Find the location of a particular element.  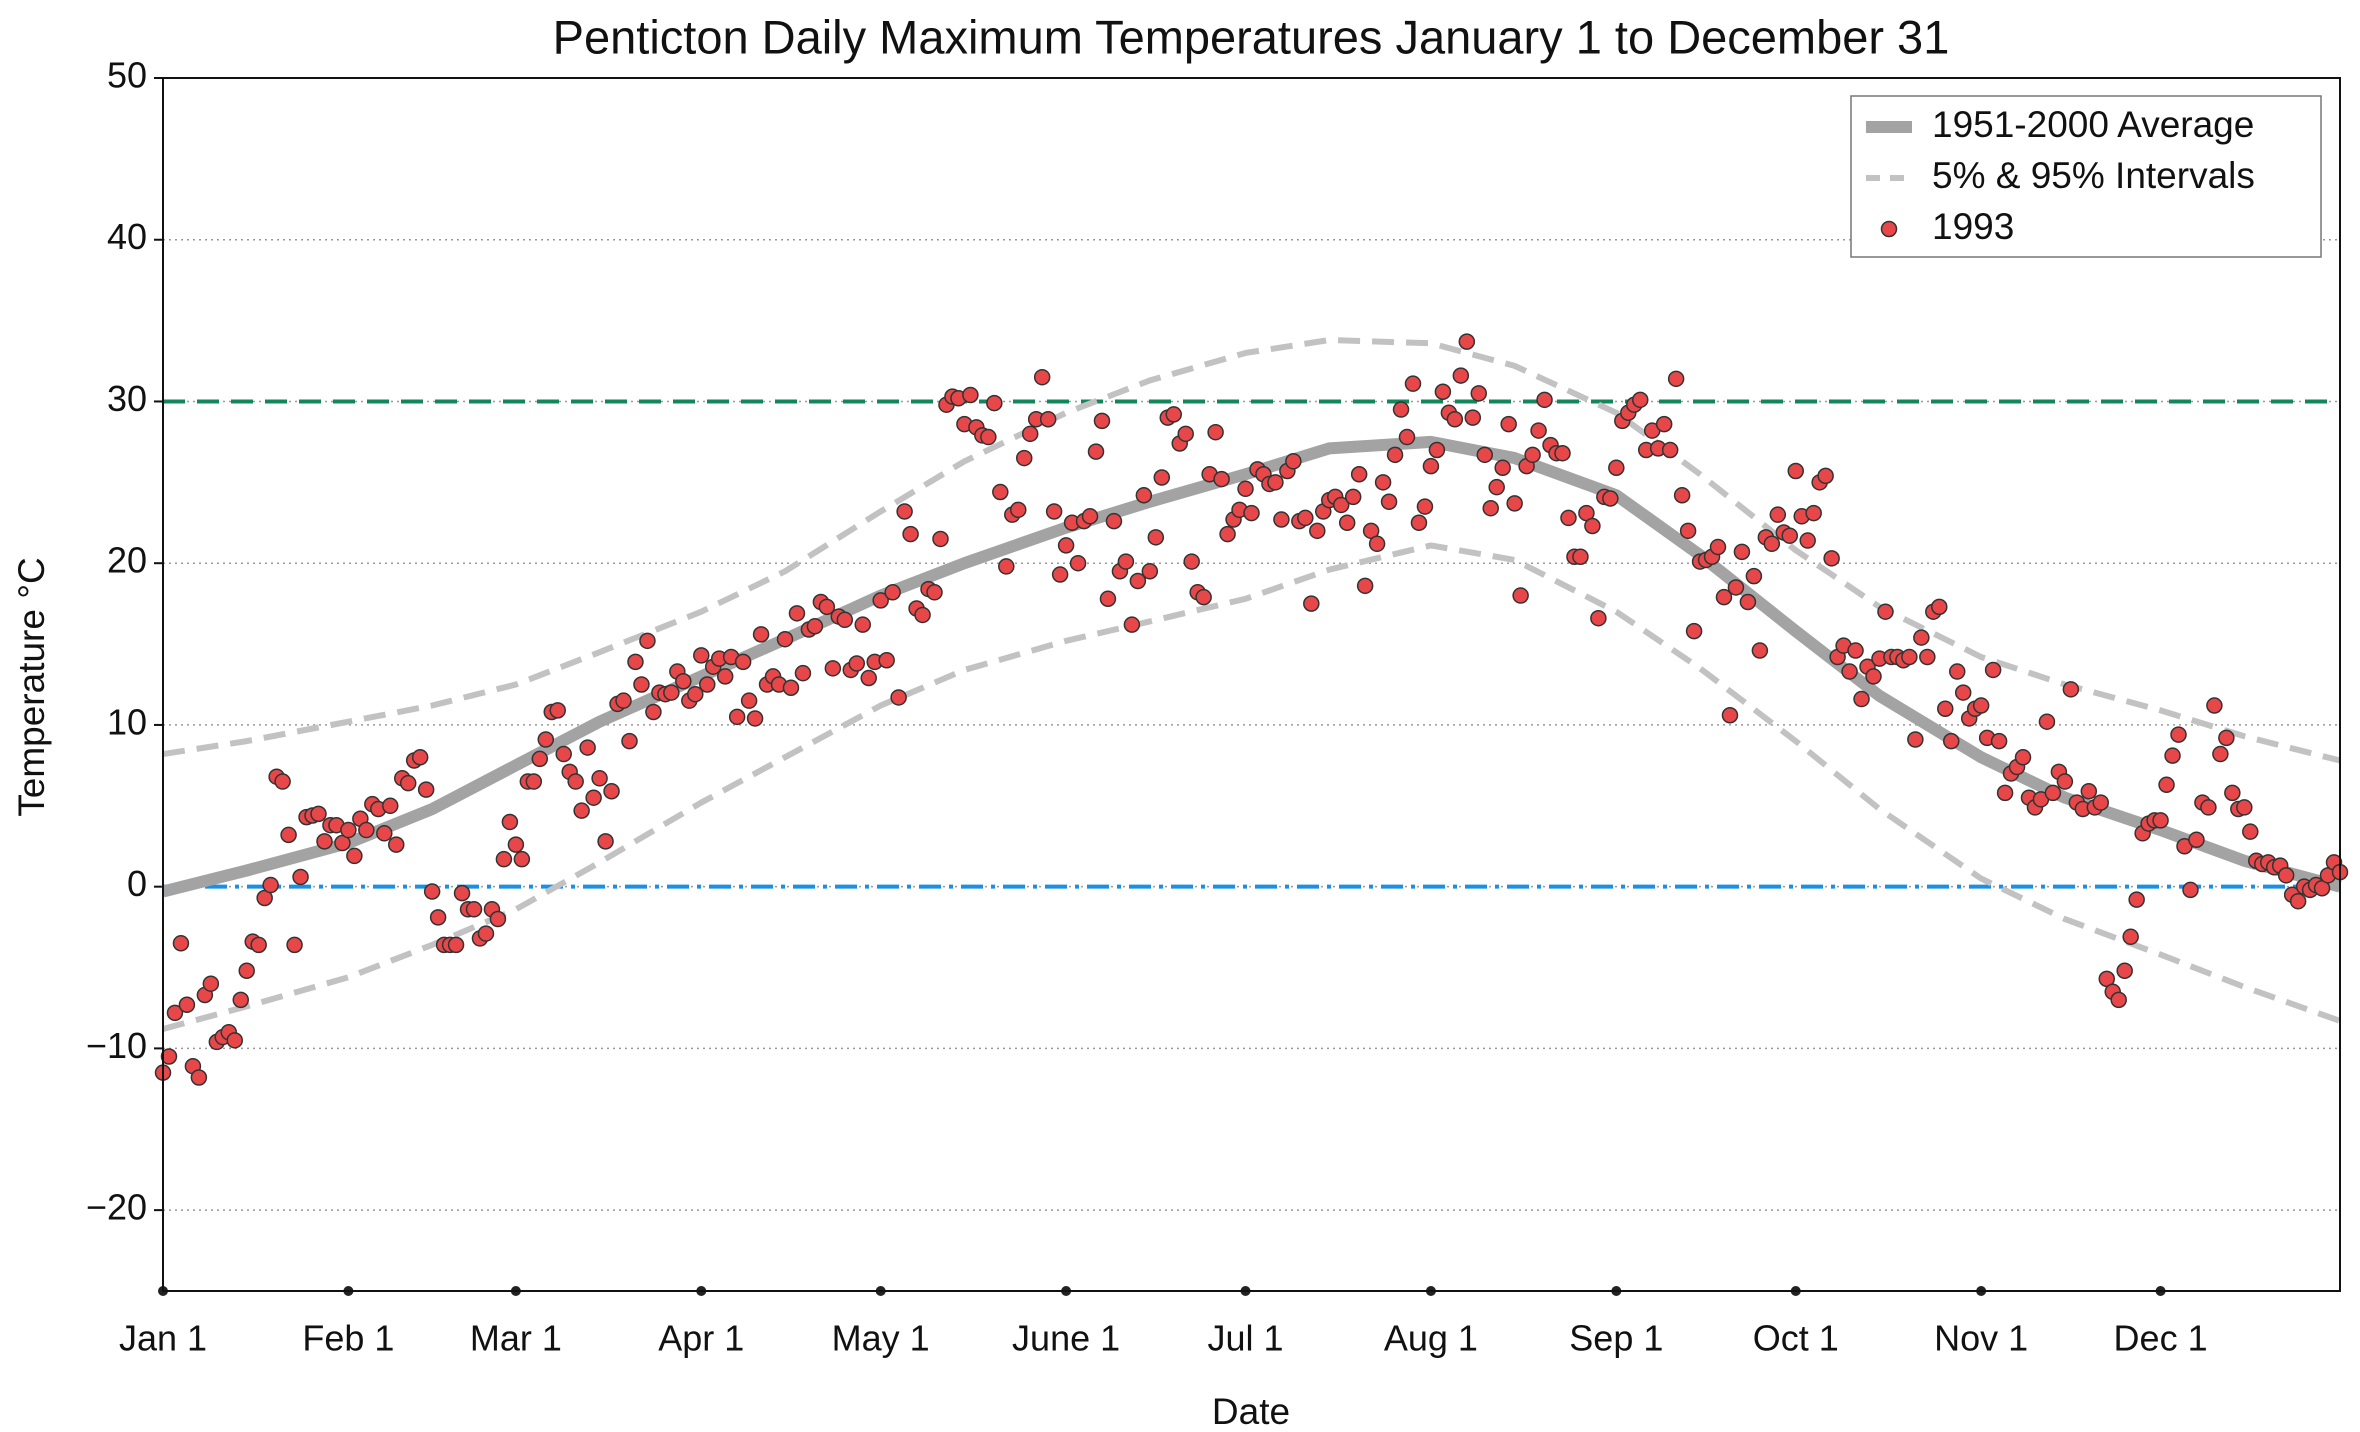

x-tick-label: Mar 1 is located at coordinates (516, 1338).